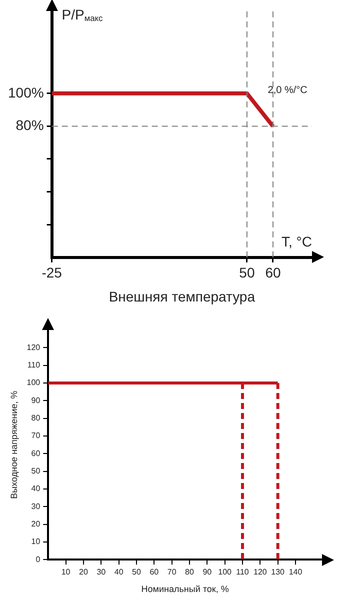 The image size is (342, 609). I want to click on y-tick-label: 60, so click(36, 453).